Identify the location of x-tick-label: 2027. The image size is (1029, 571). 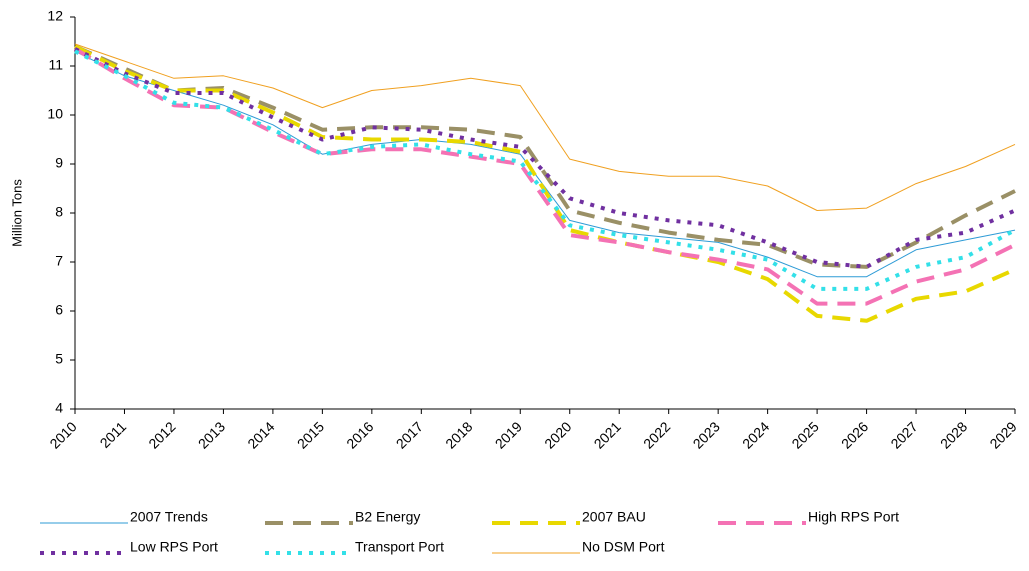
(903, 434).